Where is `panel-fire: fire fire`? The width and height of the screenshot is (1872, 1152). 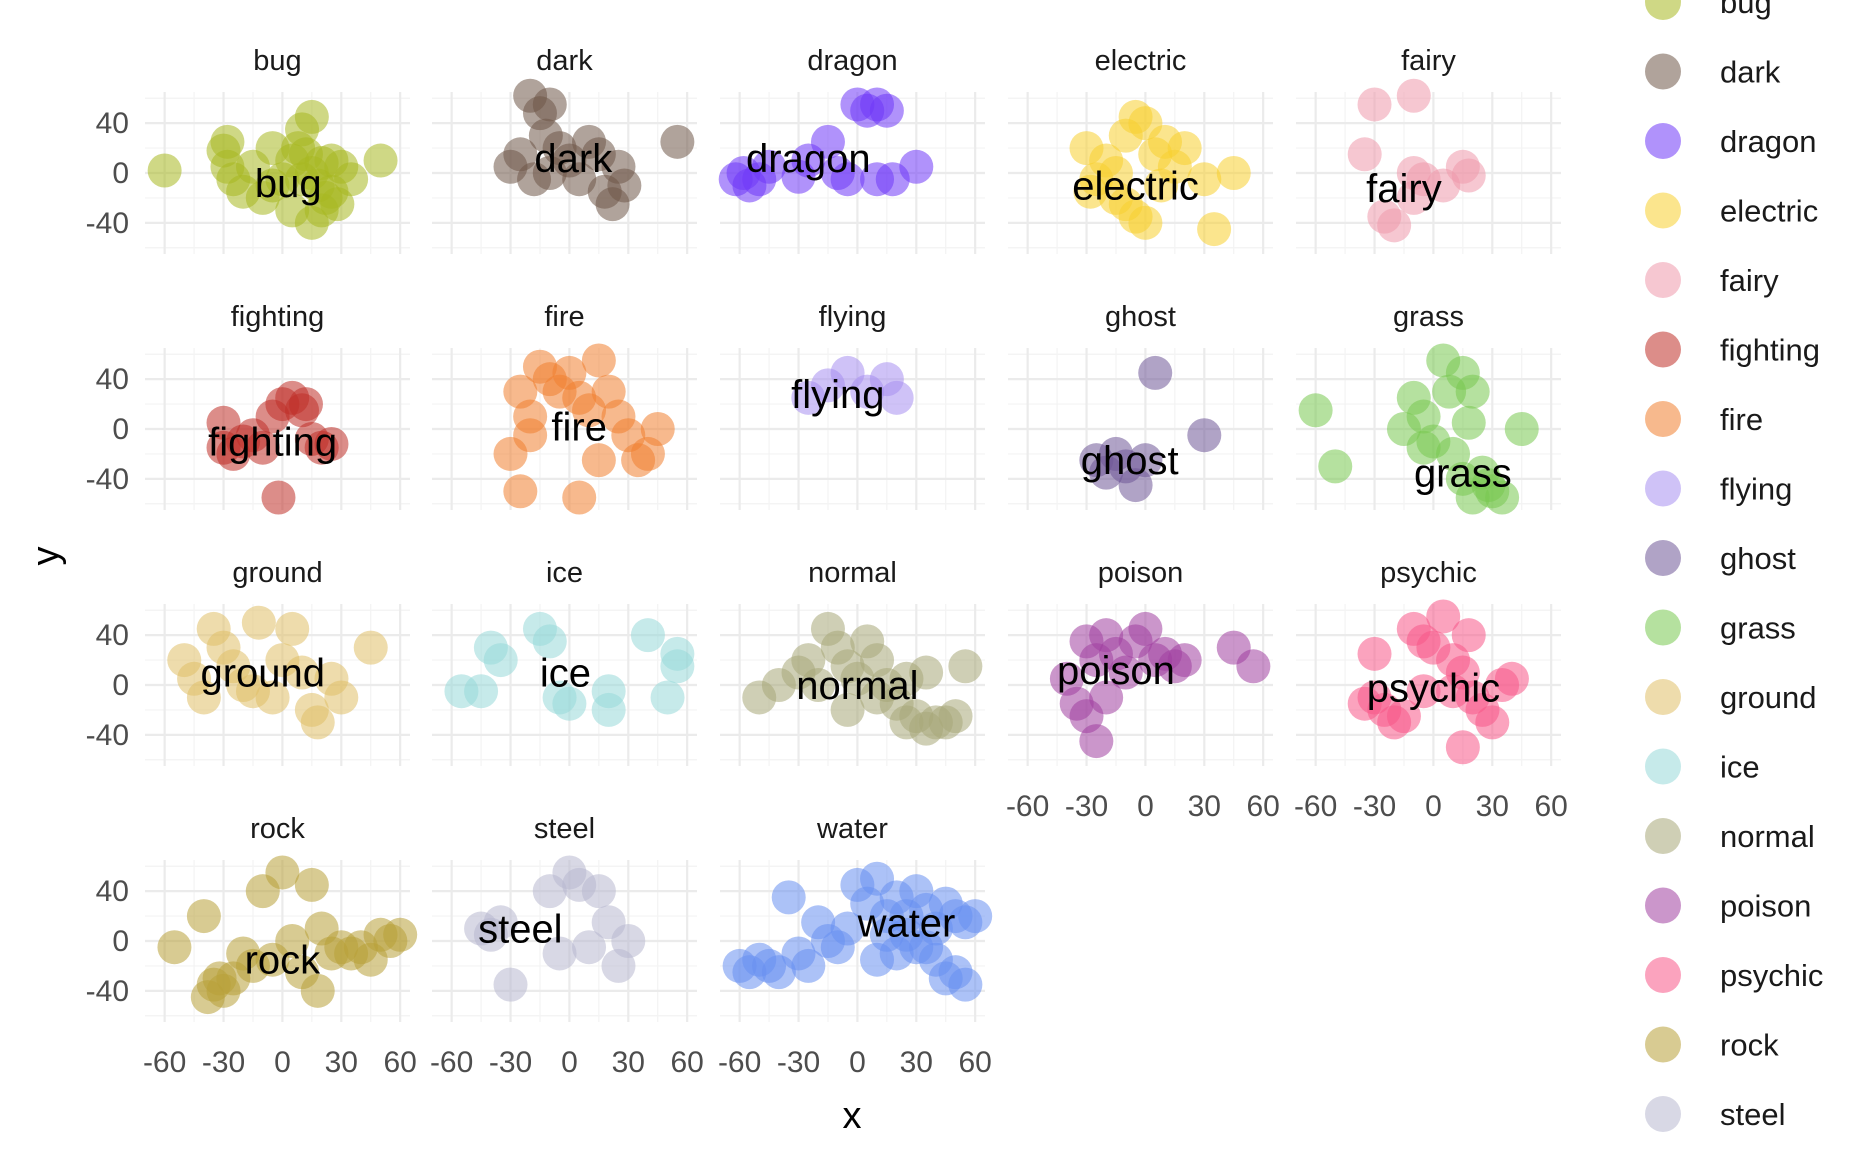
panel-fire: fire fire is located at coordinates (564, 408).